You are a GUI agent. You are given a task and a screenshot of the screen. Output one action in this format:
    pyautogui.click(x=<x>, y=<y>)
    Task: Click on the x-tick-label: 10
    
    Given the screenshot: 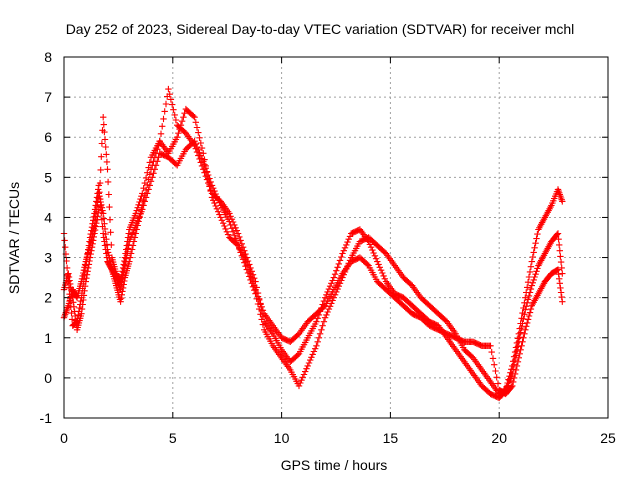 What is the action you would take?
    pyautogui.click(x=282, y=438)
    